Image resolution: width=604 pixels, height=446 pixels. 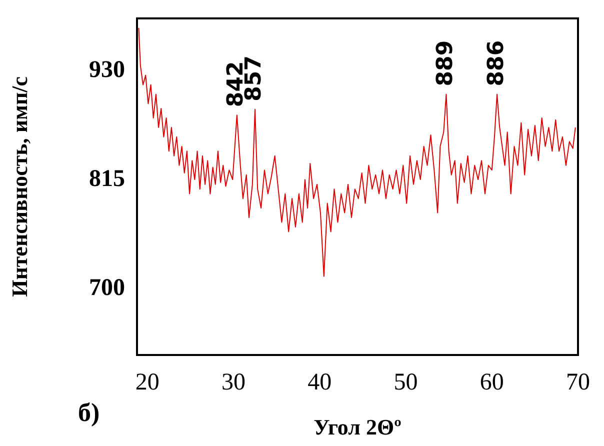 I want to click on text: б), so click(x=89, y=413).